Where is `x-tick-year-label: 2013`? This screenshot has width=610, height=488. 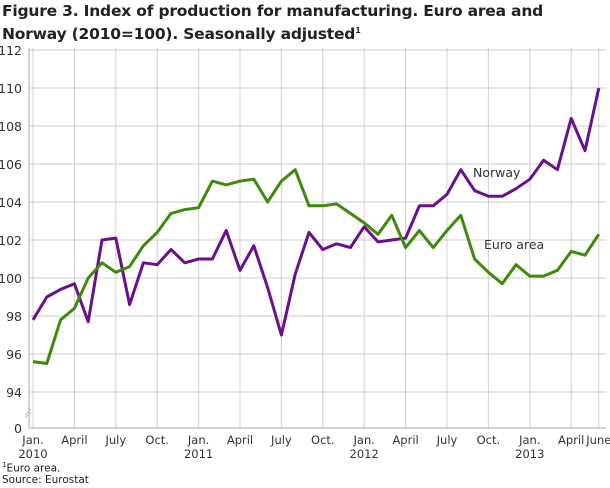 x-tick-year-label: 2013 is located at coordinates (529, 454).